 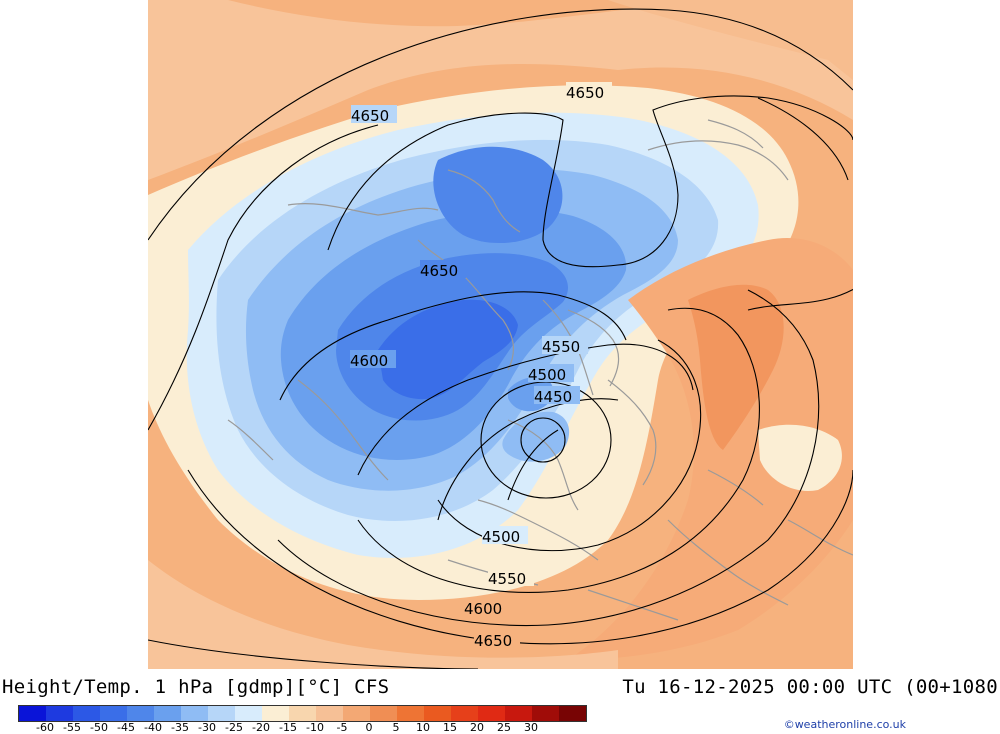 What do you see at coordinates (288, 727) in the screenshot?
I see `legend-tick-label: -15` at bounding box center [288, 727].